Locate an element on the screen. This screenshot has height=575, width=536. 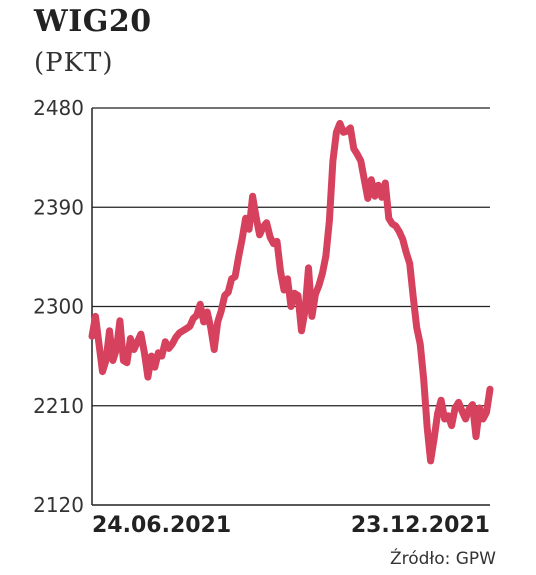
unit-label: (PKT) is located at coordinates (74, 63).